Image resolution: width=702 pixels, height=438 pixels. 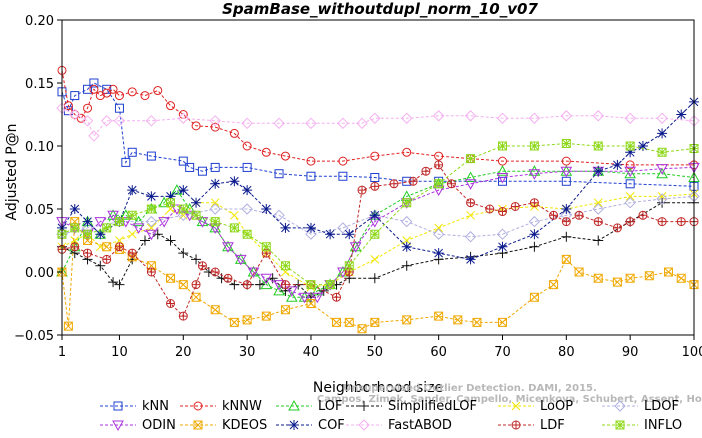 What do you see at coordinates (62, 352) in the screenshot?
I see `x-tick-label: 1` at bounding box center [62, 352].